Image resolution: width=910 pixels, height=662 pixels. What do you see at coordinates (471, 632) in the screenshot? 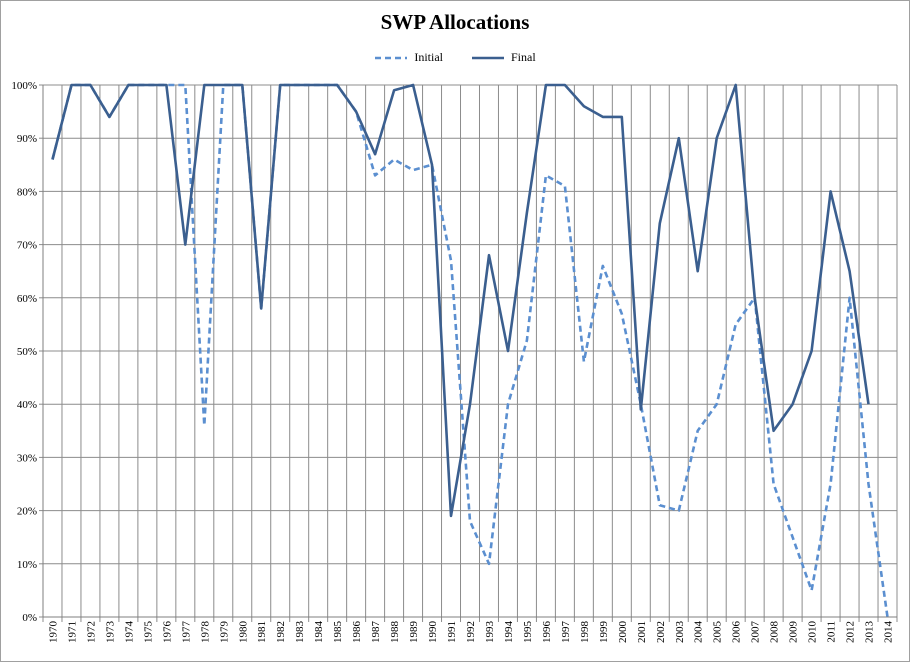
I see `x-tick-label: 1992` at bounding box center [471, 632].